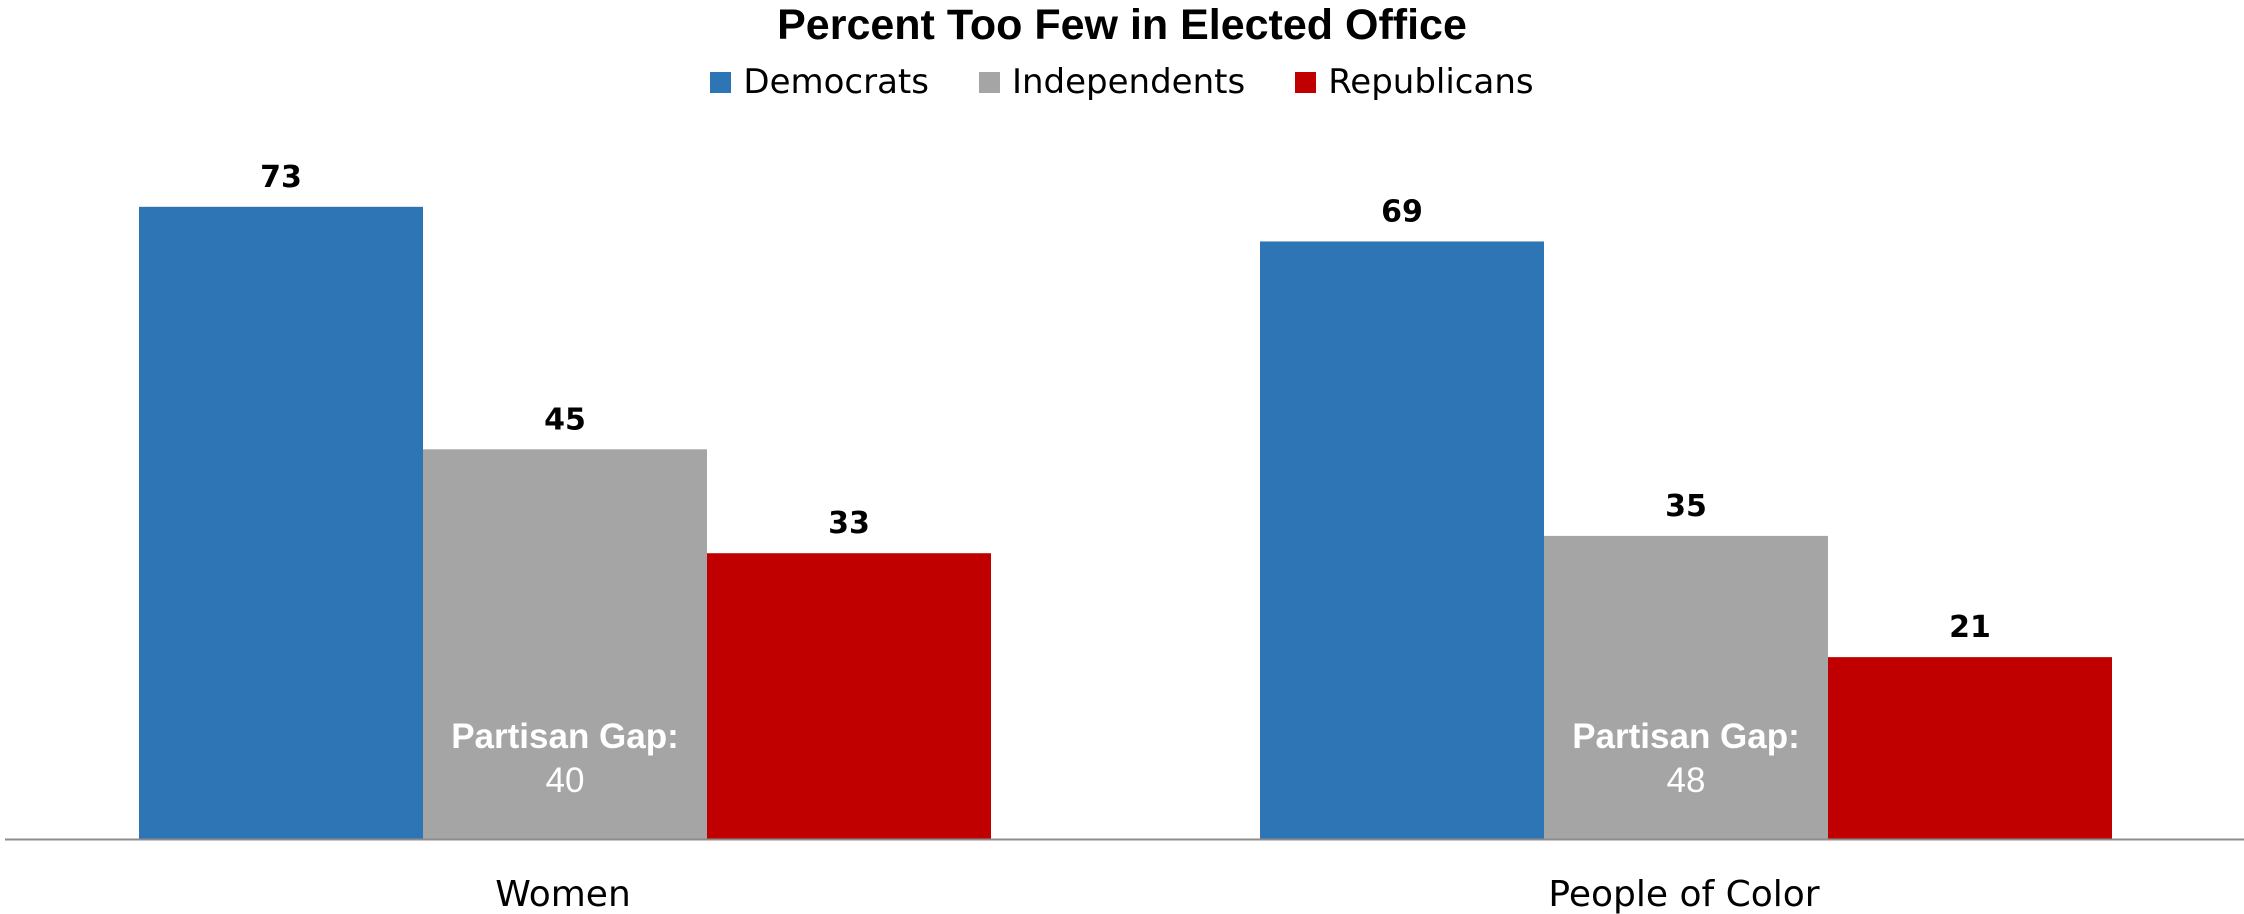  What do you see at coordinates (1970, 627) in the screenshot?
I see `value-label-people-of-color-republicans: 21` at bounding box center [1970, 627].